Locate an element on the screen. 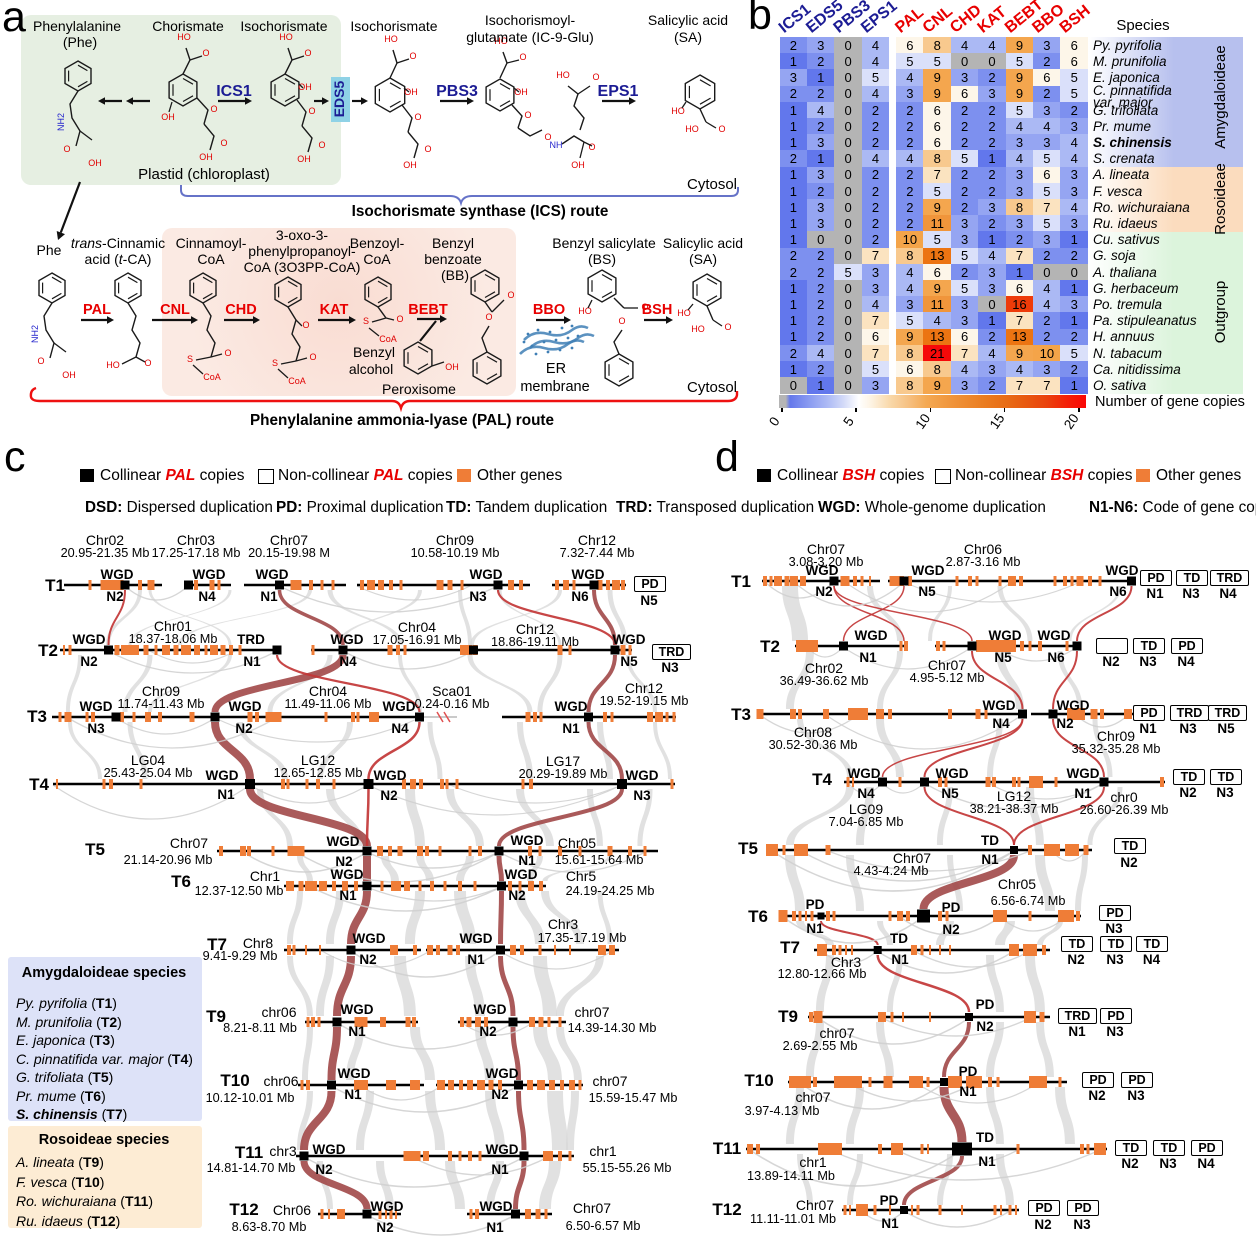 This screenshot has height=1243, width=1256. svg-text: Outgroup is located at coordinates (1220, 312).